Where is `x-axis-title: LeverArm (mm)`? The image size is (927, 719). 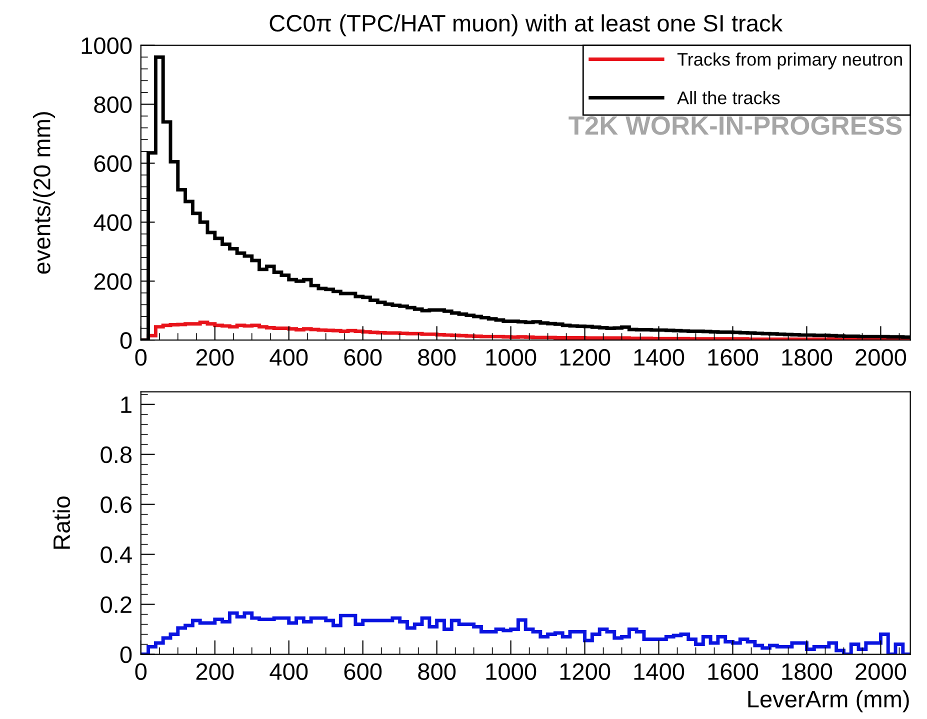
x-axis-title: LeverArm (mm) is located at coordinates (828, 701).